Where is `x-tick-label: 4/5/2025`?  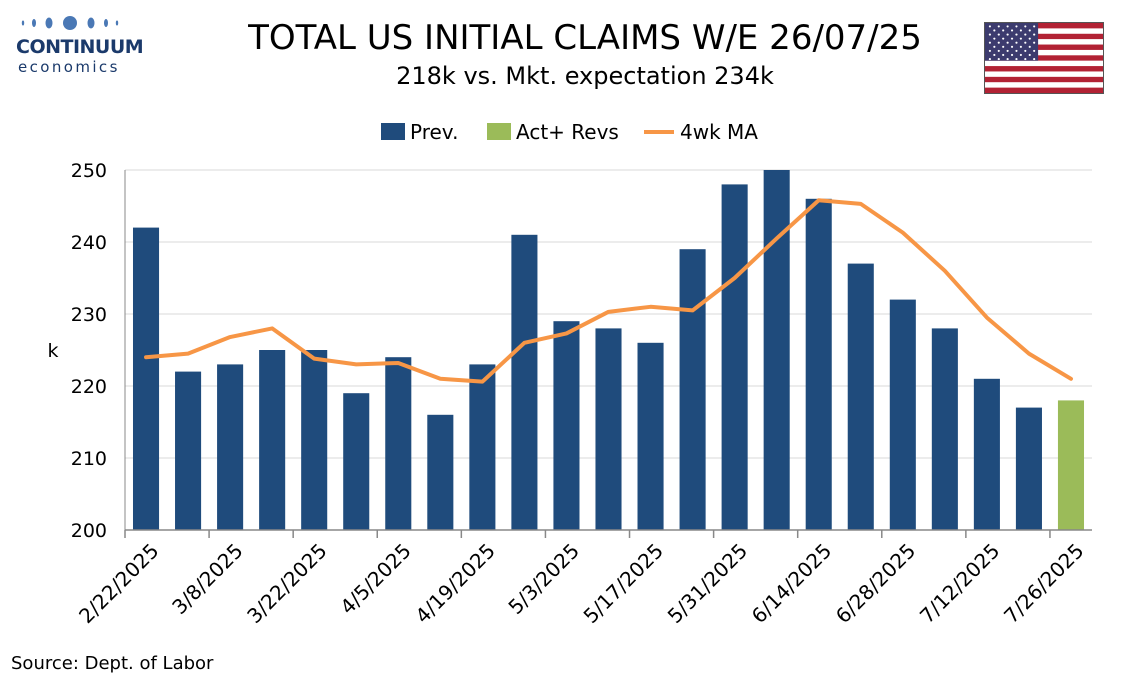
x-tick-label: 4/5/2025 is located at coordinates (375, 579).